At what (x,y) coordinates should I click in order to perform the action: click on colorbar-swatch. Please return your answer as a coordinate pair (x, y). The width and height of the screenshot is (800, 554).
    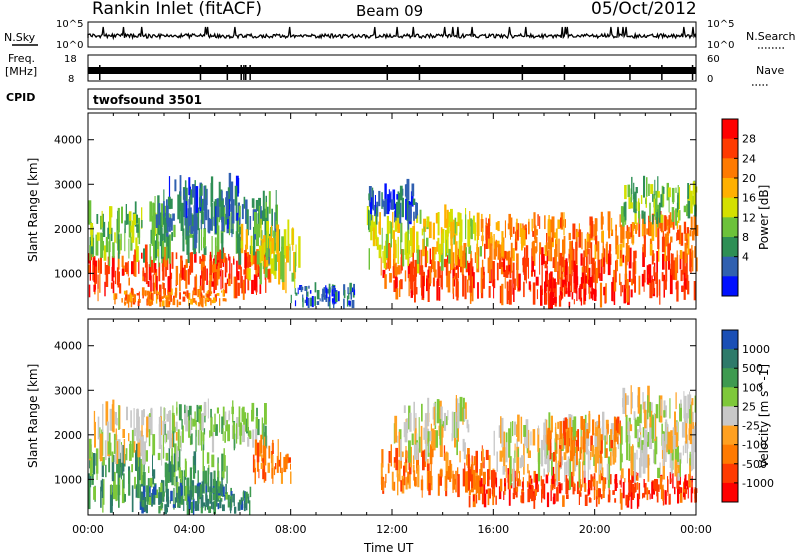
    Looking at the image, I should click on (730, 340).